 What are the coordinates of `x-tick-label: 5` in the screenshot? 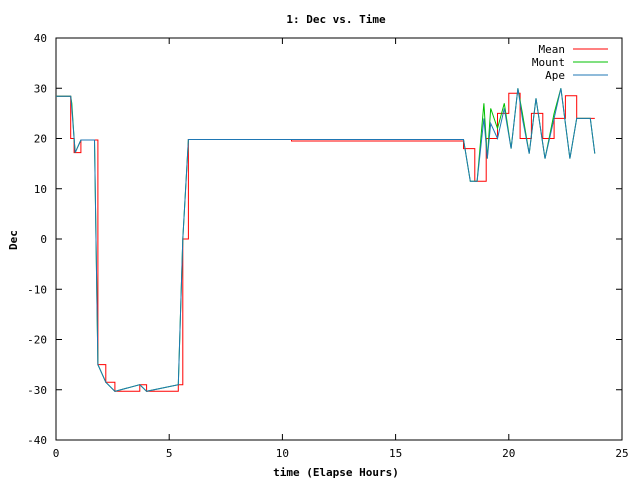 It's located at (169, 453).